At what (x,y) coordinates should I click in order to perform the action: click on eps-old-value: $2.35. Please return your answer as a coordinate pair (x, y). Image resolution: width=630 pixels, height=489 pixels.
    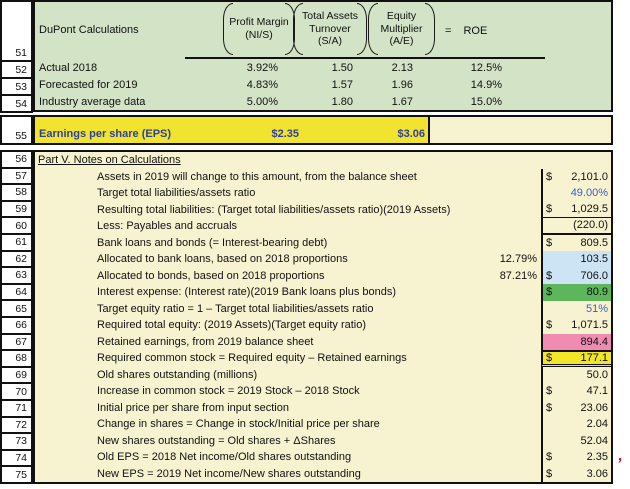
    Looking at the image, I should click on (285, 134).